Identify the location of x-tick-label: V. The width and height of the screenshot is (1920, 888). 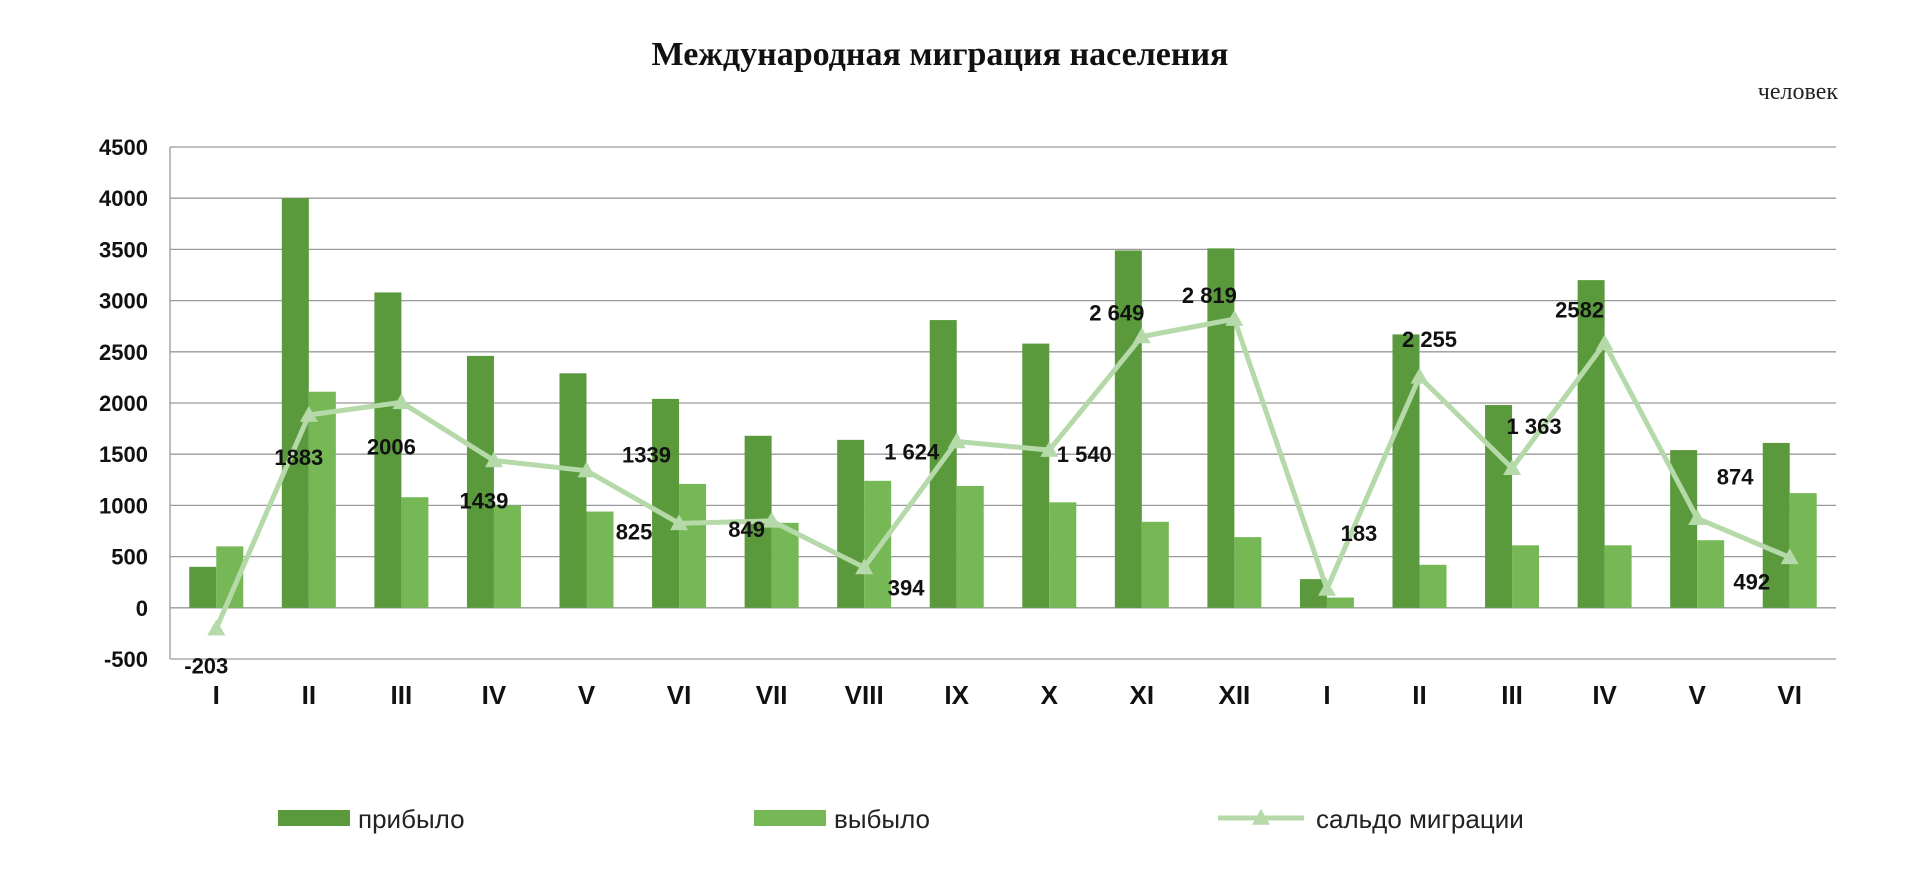
(587, 695).